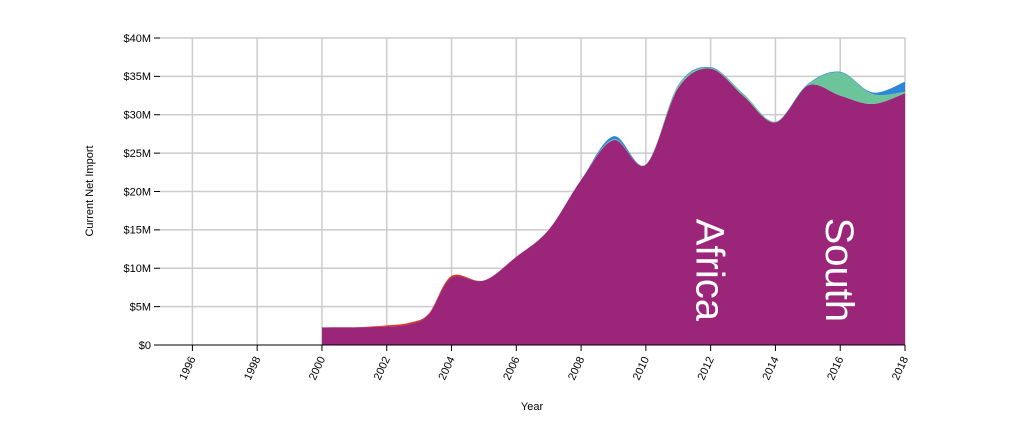  I want to click on x-tick-label: 2014, so click(770, 368).